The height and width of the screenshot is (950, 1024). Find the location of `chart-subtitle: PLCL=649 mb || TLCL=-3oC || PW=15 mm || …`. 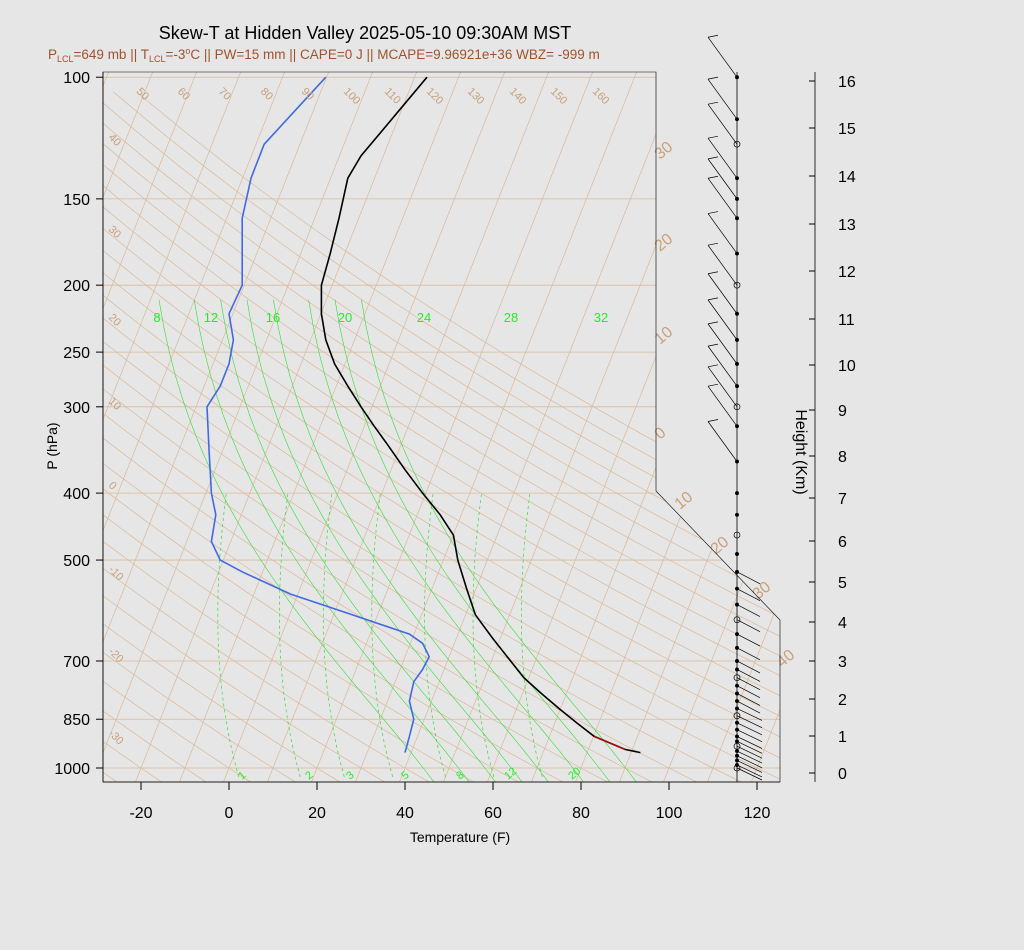

chart-subtitle: PLCL=649 mb || TLCL=-3oC || PW=15 mm || … is located at coordinates (324, 55).